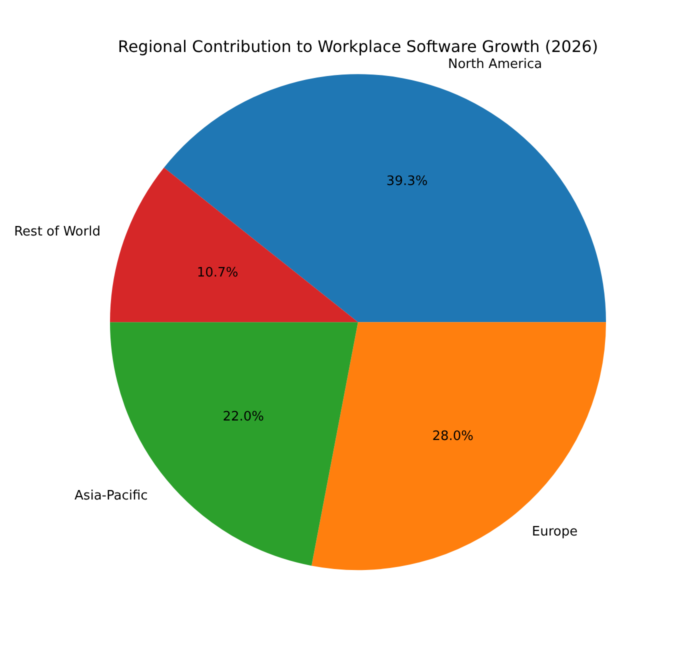  What do you see at coordinates (217, 272) in the screenshot?
I see `data-label: 10.7%` at bounding box center [217, 272].